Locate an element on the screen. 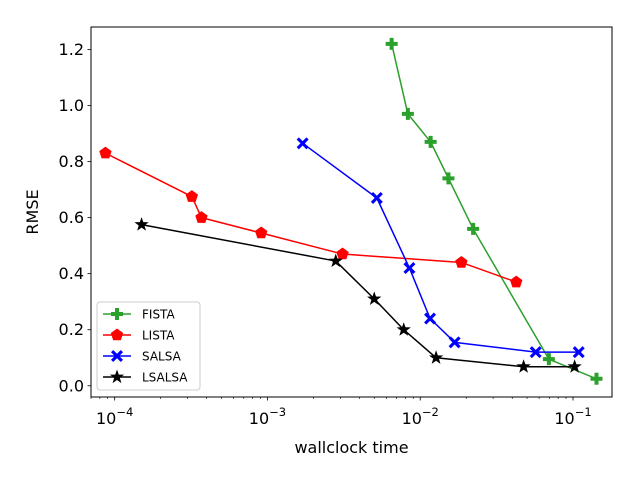 Image resolution: width=640 pixels, height=480 pixels. y-tick-label: 0.6 is located at coordinates (71, 217).